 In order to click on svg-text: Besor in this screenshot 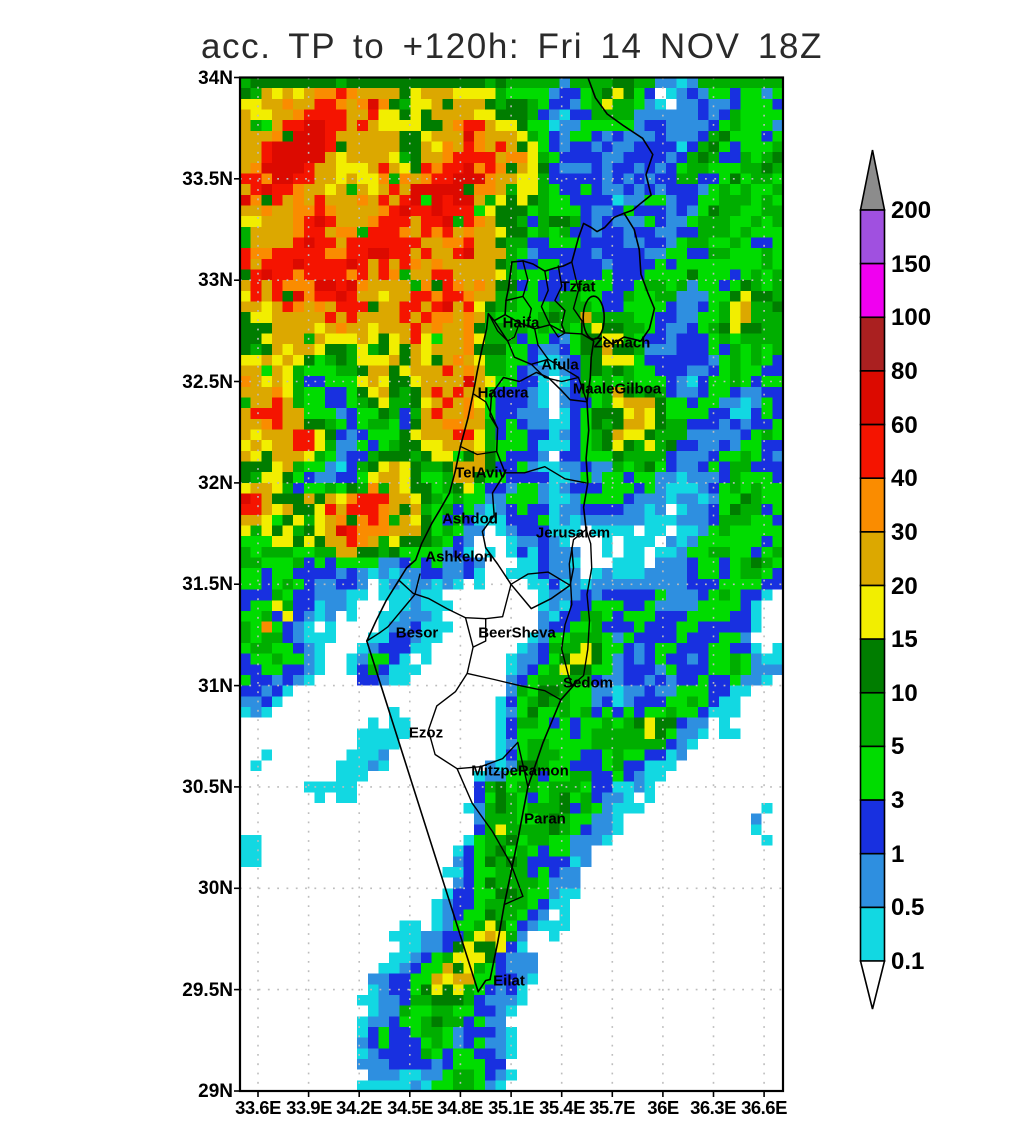, I will do `click(417, 633)`.